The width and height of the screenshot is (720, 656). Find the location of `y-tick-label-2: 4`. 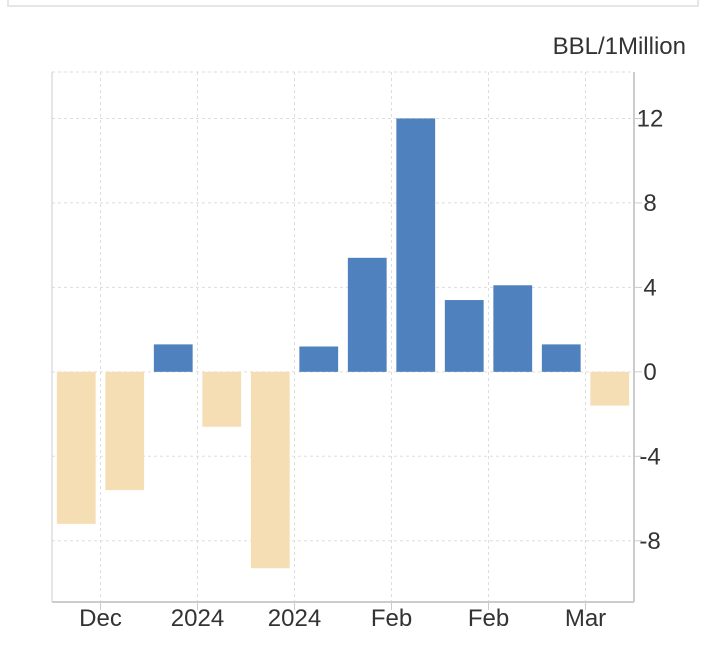

y-tick-label-2: 4 is located at coordinates (649, 287).